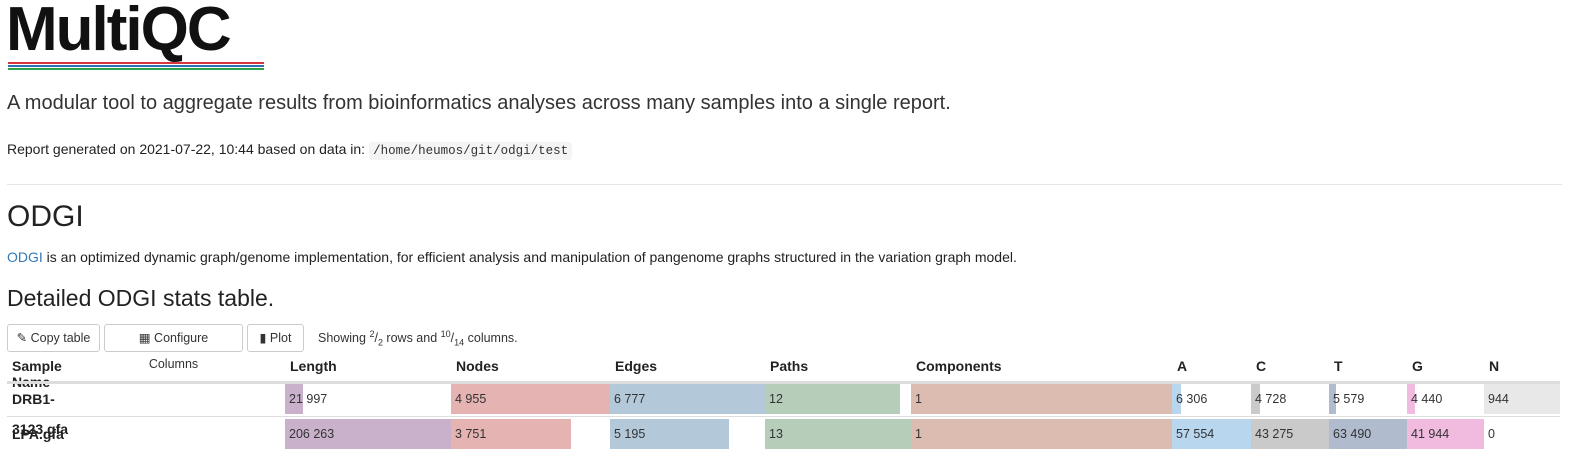 This screenshot has width=1582, height=466. Describe the element at coordinates (783, 416) in the screenshot. I see `row-border` at that location.